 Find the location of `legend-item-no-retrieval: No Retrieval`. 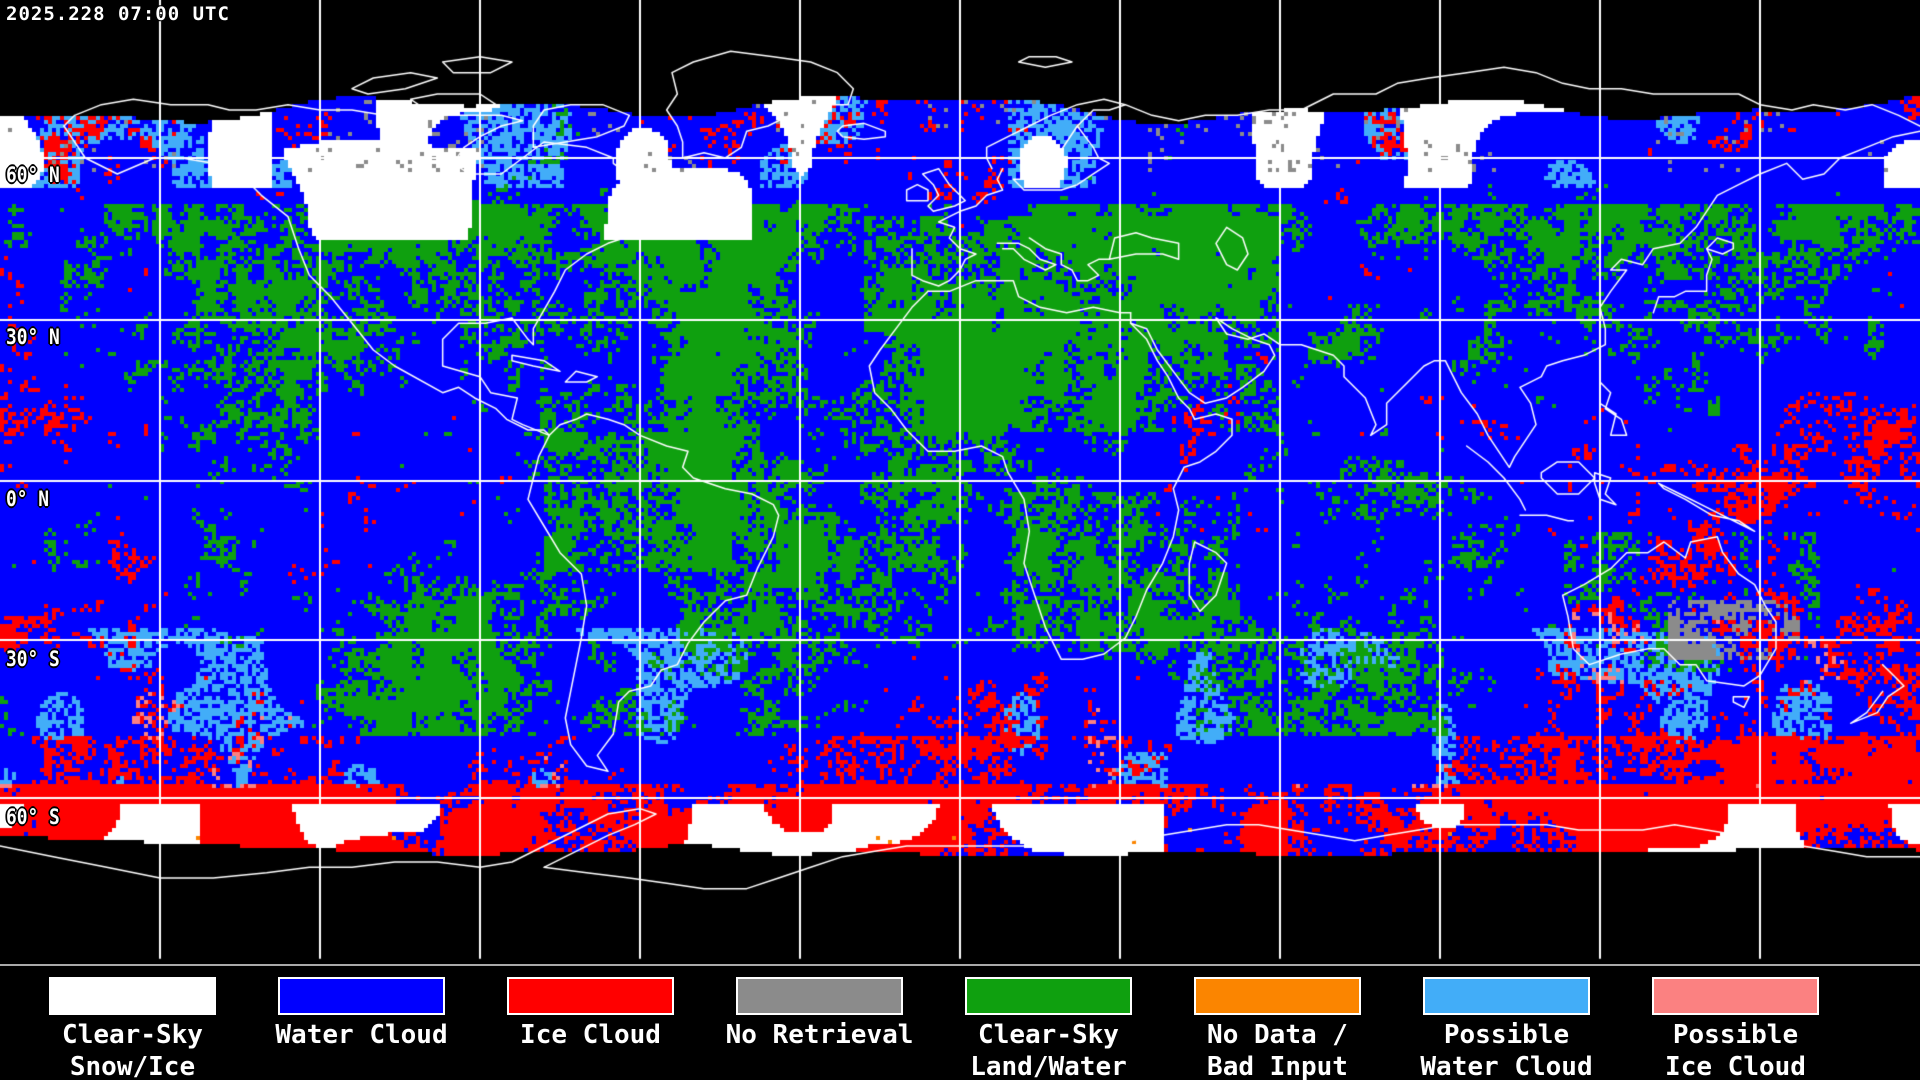

legend-item-no-retrieval: No Retrieval is located at coordinates (819, 1023).